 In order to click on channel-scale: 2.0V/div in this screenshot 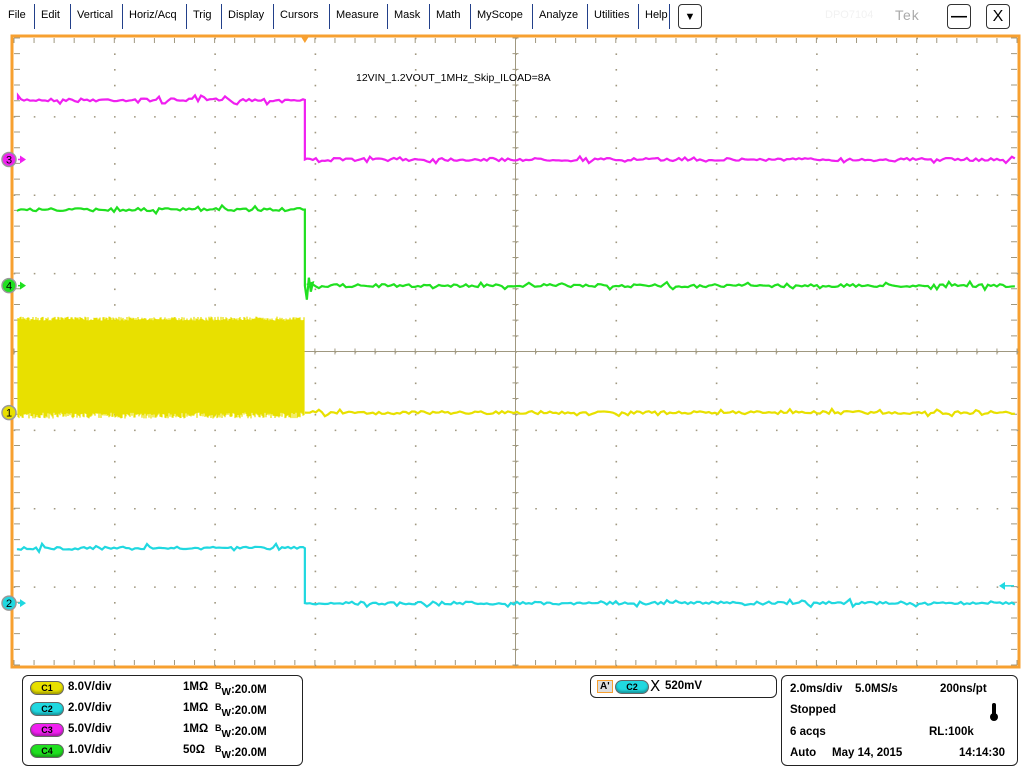, I will do `click(90, 708)`.